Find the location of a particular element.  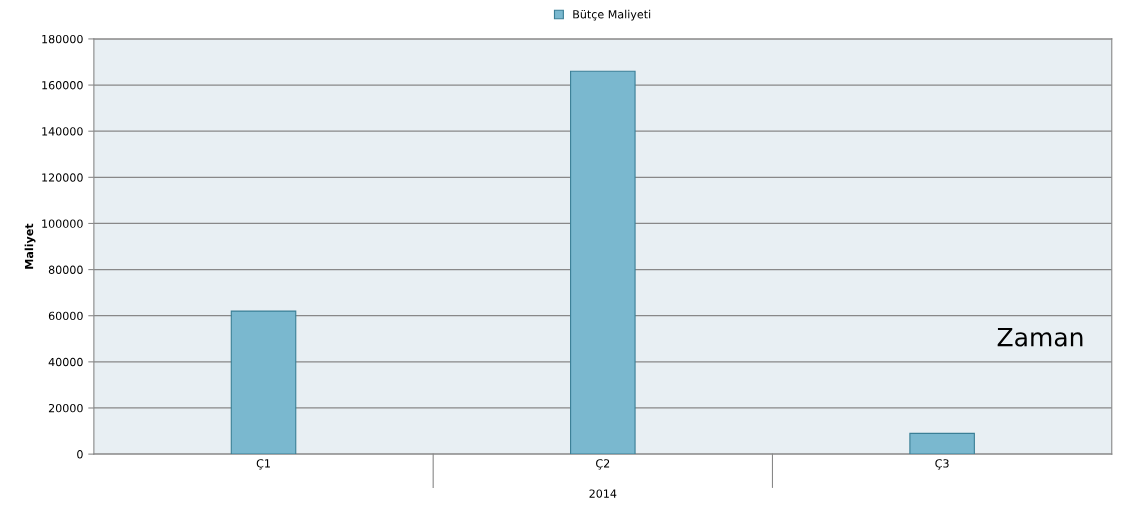

y-tick-label: 160000 is located at coordinates (62, 85).